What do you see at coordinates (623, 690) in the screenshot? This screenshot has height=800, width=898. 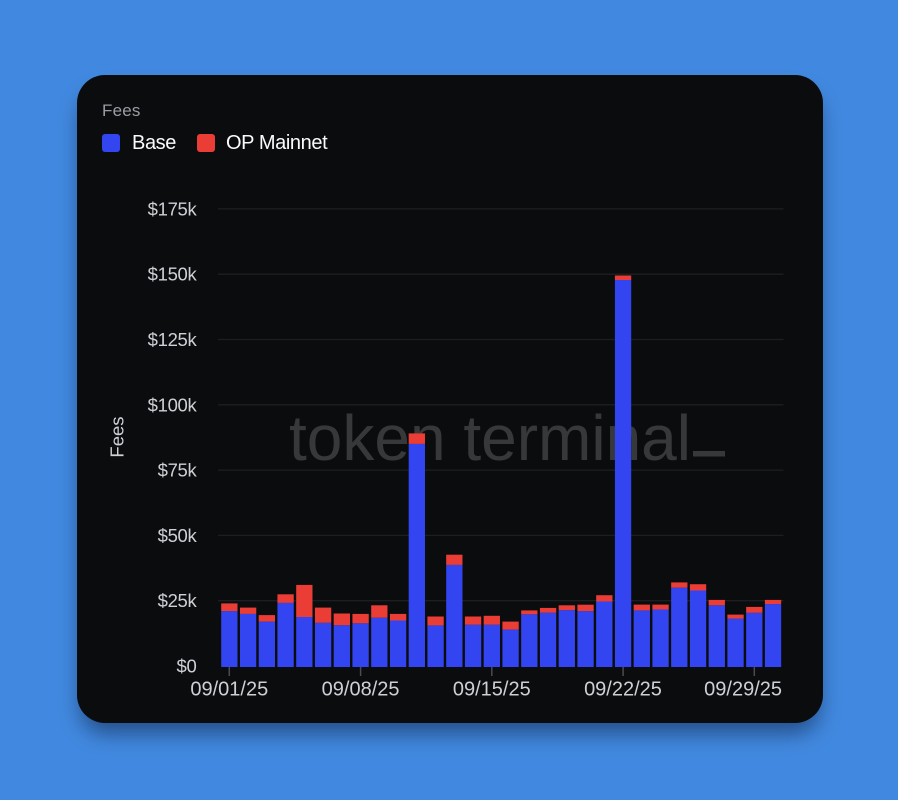 I see `svg-text: 09/22/25` at bounding box center [623, 690].